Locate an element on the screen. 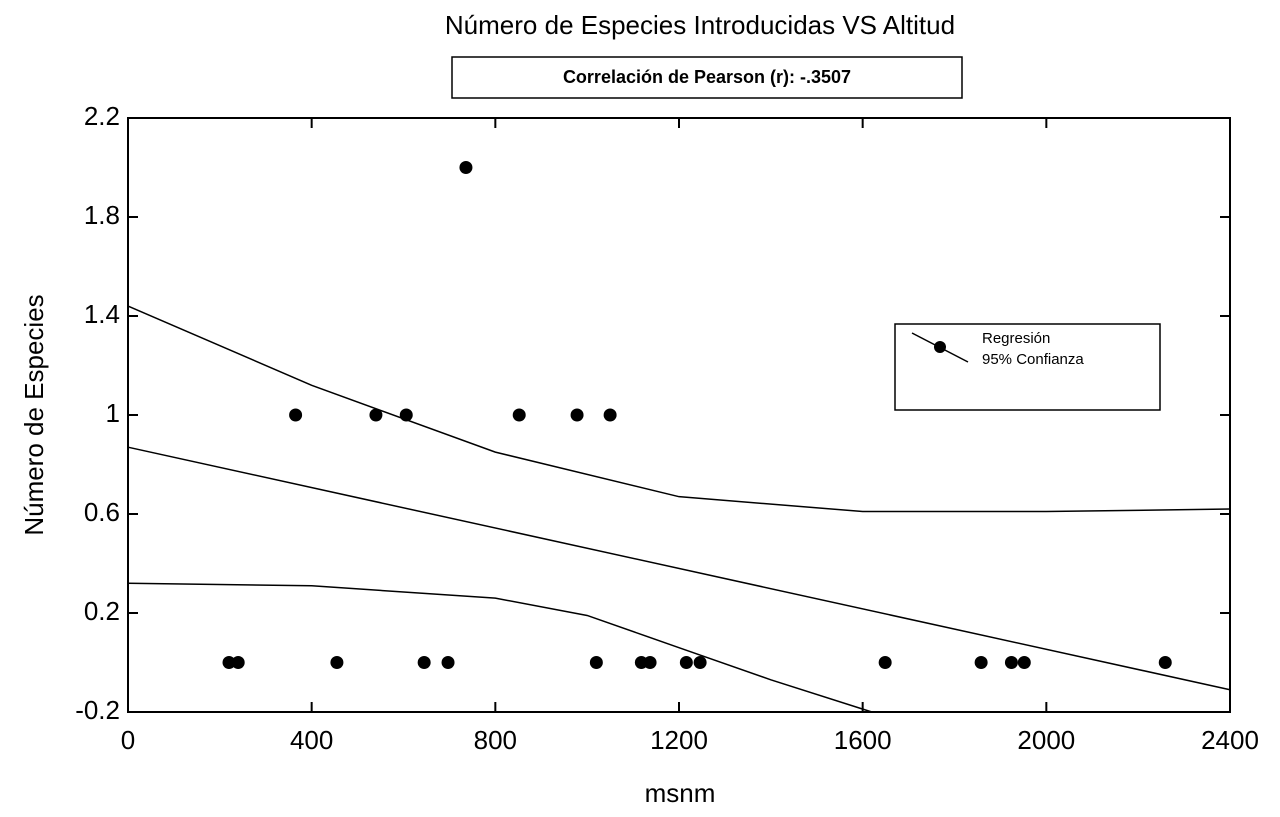 The image size is (1280, 817). x-axis-label: msnm is located at coordinates (680, 793).